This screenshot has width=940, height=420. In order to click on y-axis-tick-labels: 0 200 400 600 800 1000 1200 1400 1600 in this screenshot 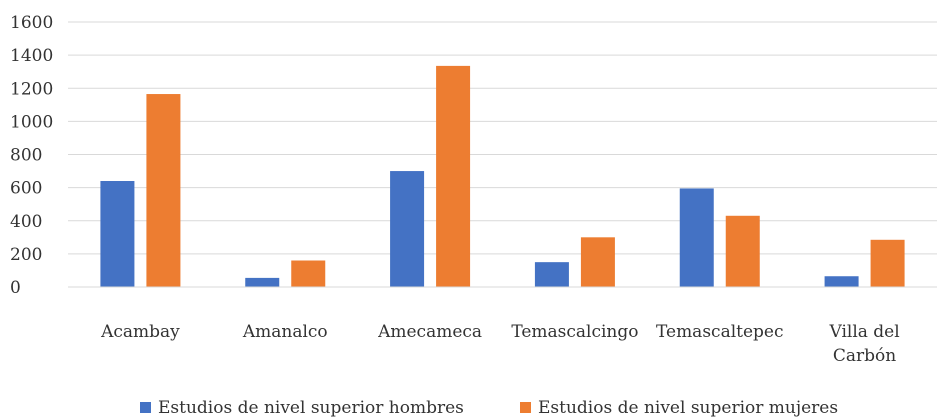, I will do `click(31, 155)`.